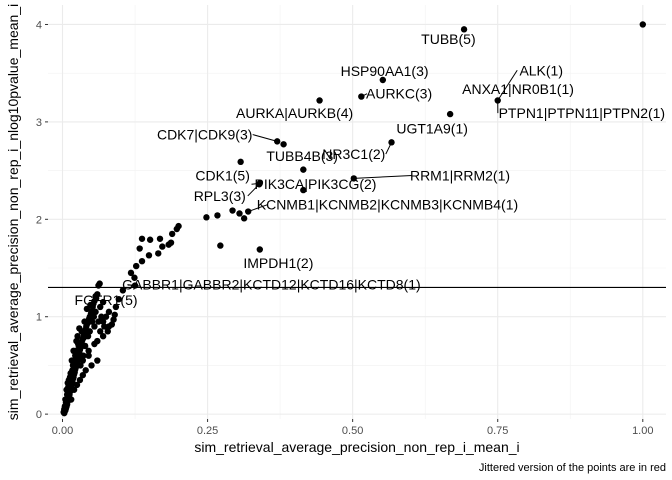 Image resolution: width=672 pixels, height=480 pixels. What do you see at coordinates (518, 89) in the screenshot?
I see `point-label: ANXA1|NR0B1(1)` at bounding box center [518, 89].